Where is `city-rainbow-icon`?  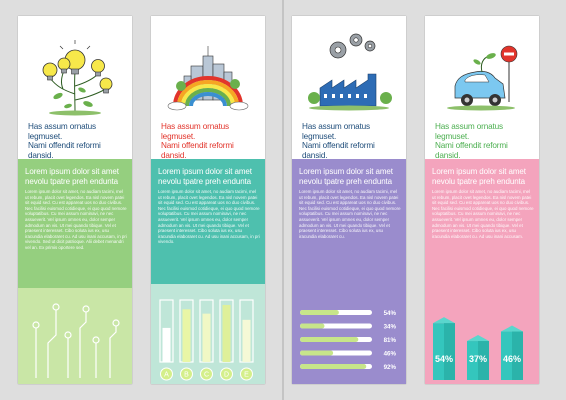
city-rainbow-icon is located at coordinates (208, 78).